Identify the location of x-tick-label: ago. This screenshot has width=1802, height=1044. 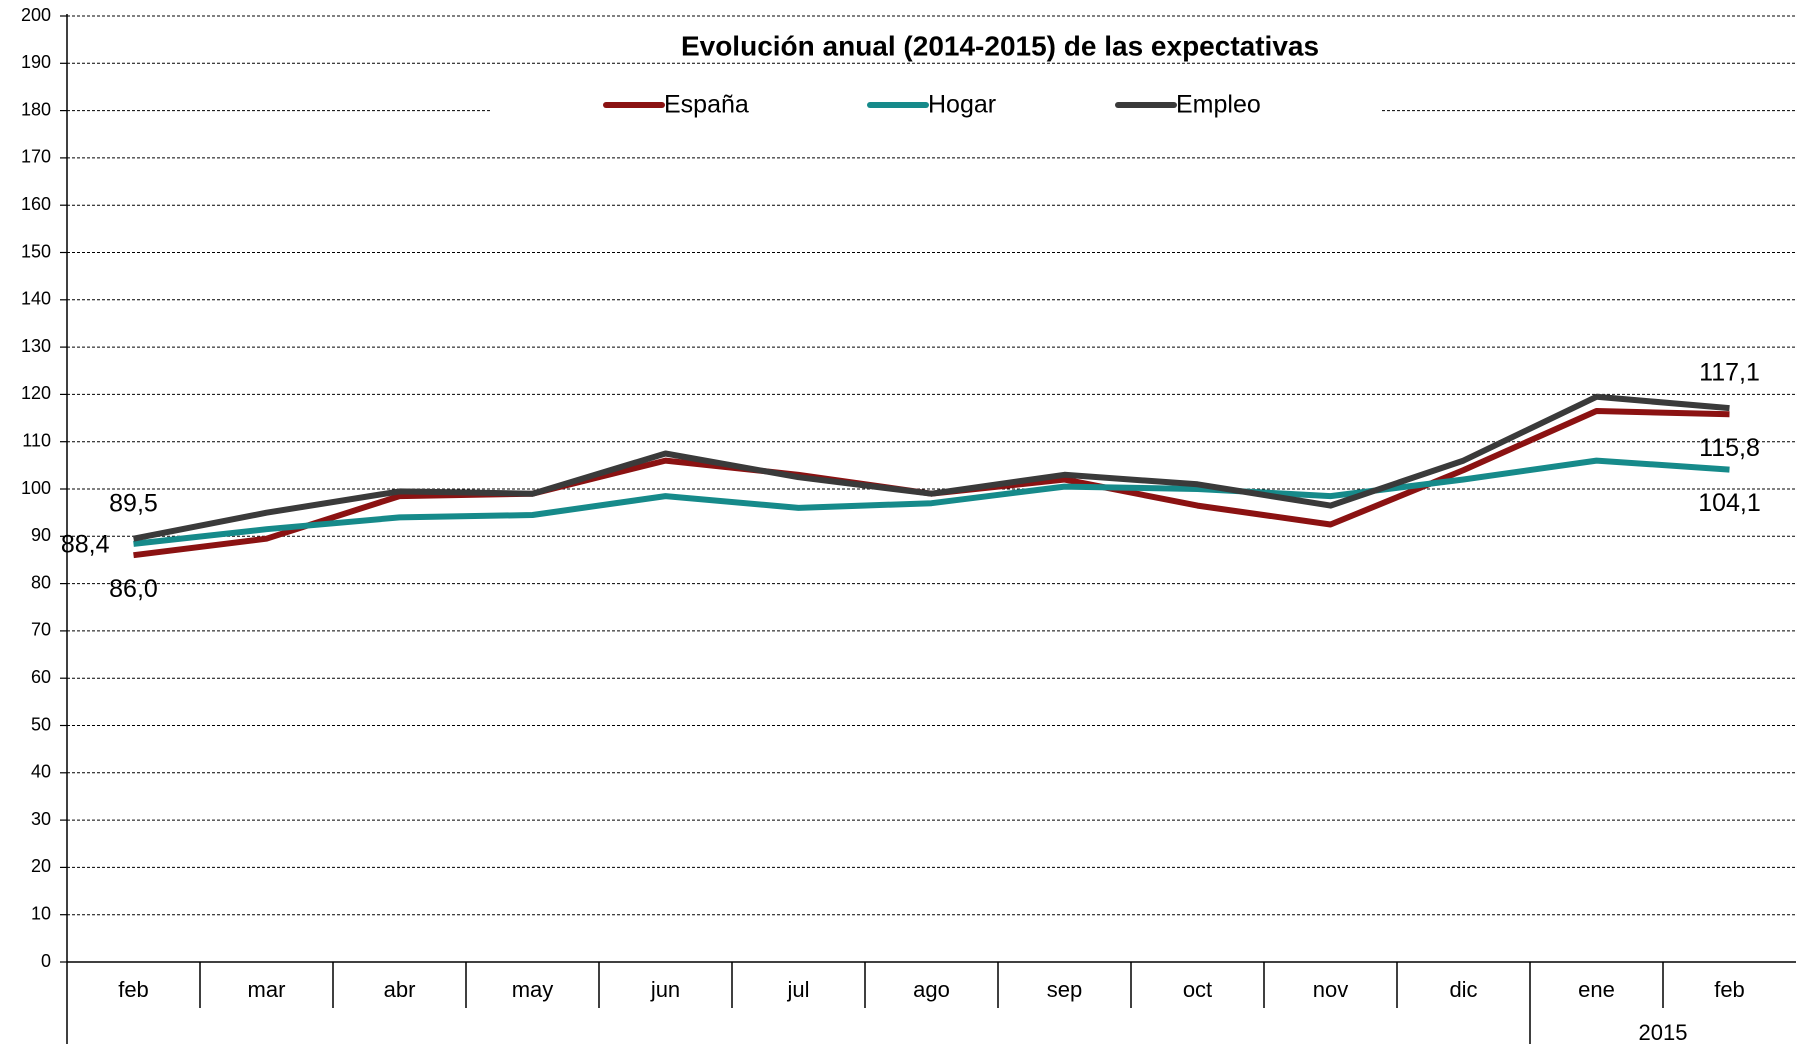
(931, 989).